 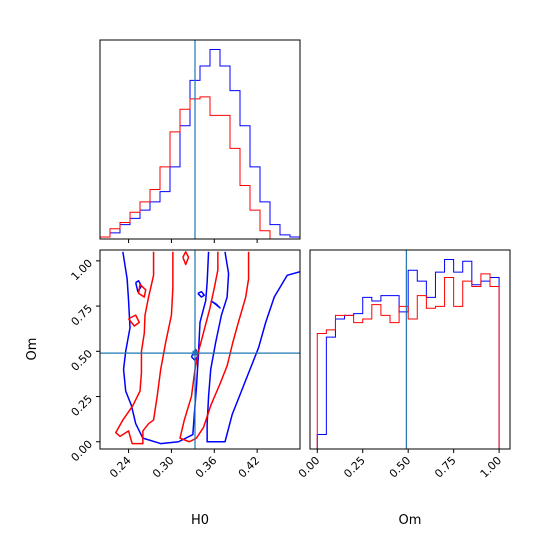 What do you see at coordinates (309, 467) in the screenshot?
I see `om-xtick-label-0: 0.00` at bounding box center [309, 467].